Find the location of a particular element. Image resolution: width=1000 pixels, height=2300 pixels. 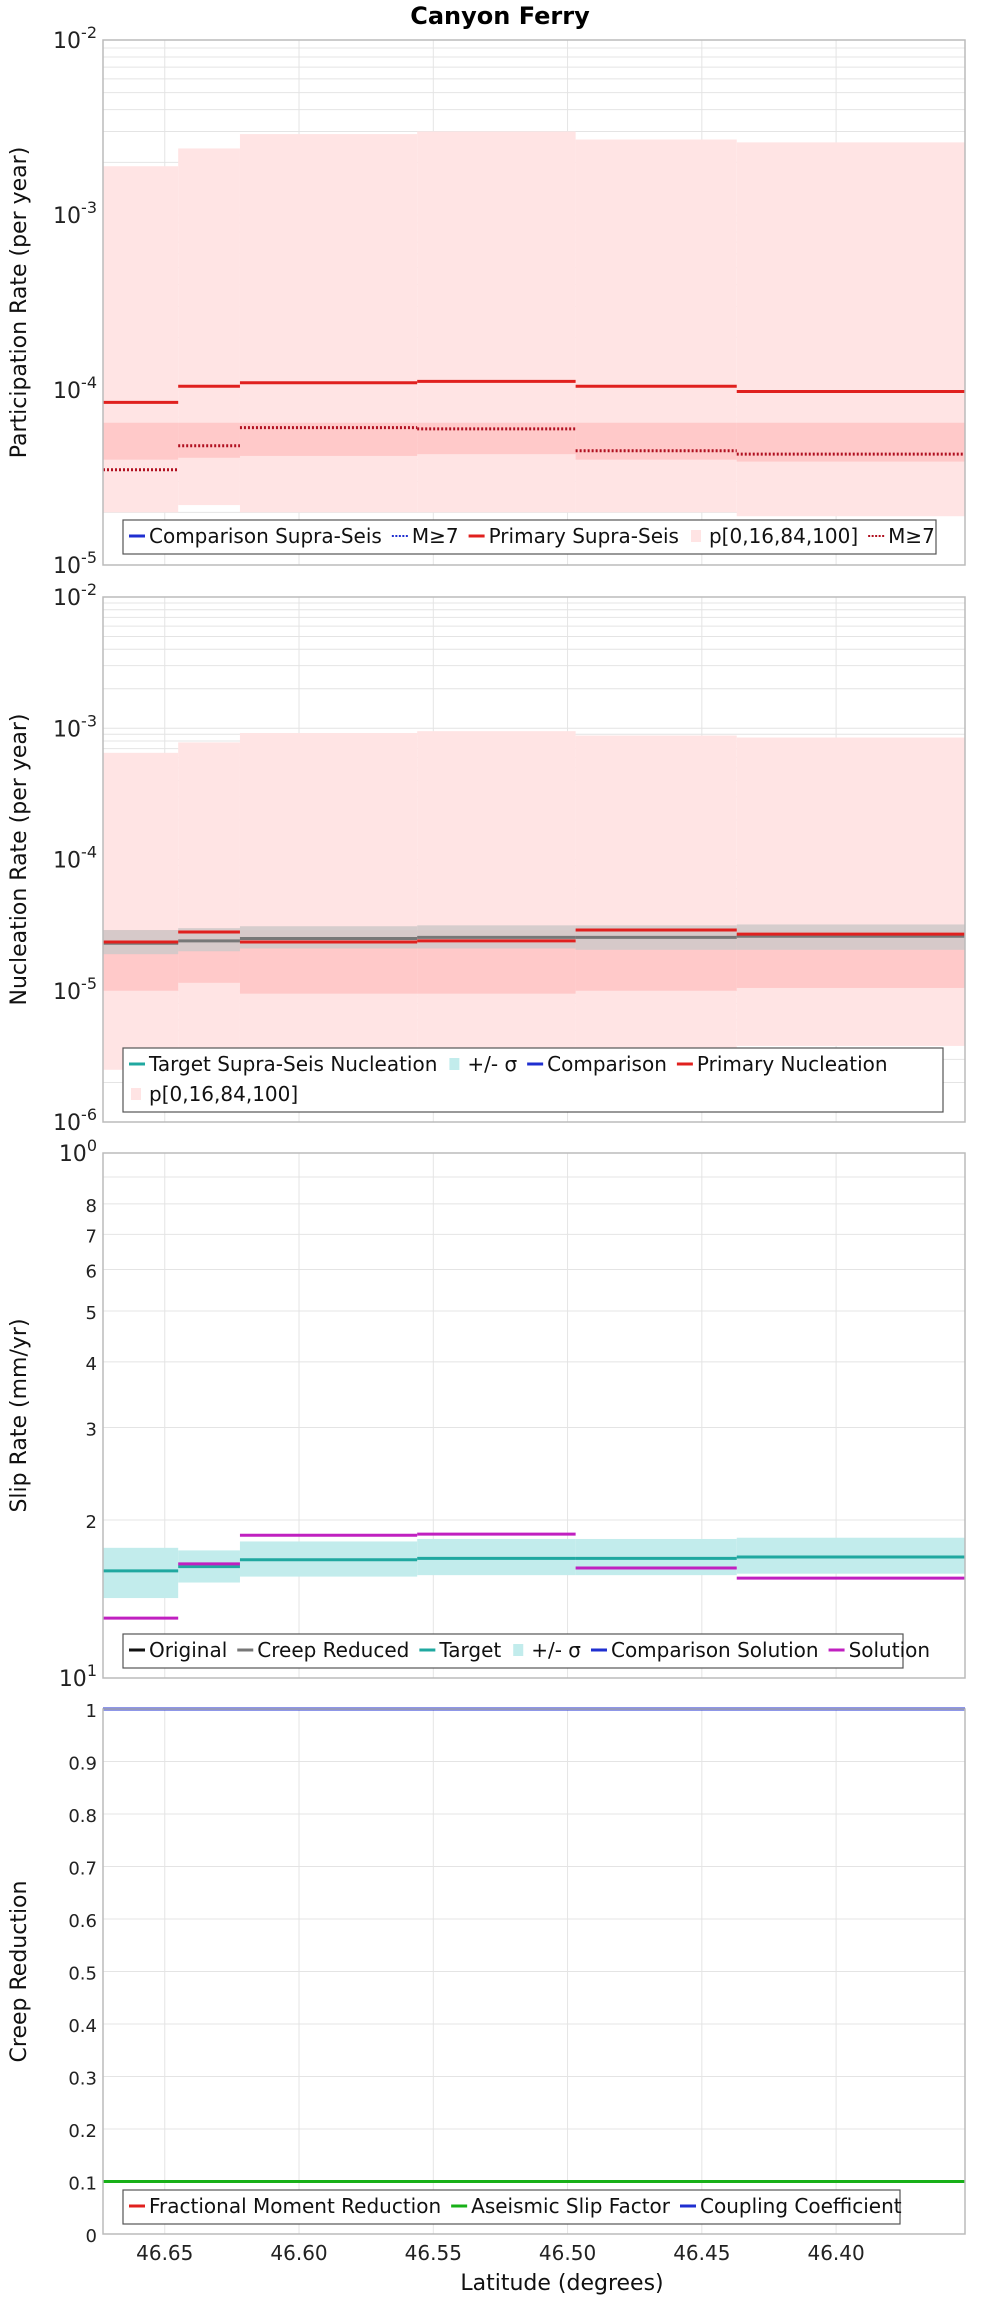

tick-exponent: -4 is located at coordinates (89, 852).